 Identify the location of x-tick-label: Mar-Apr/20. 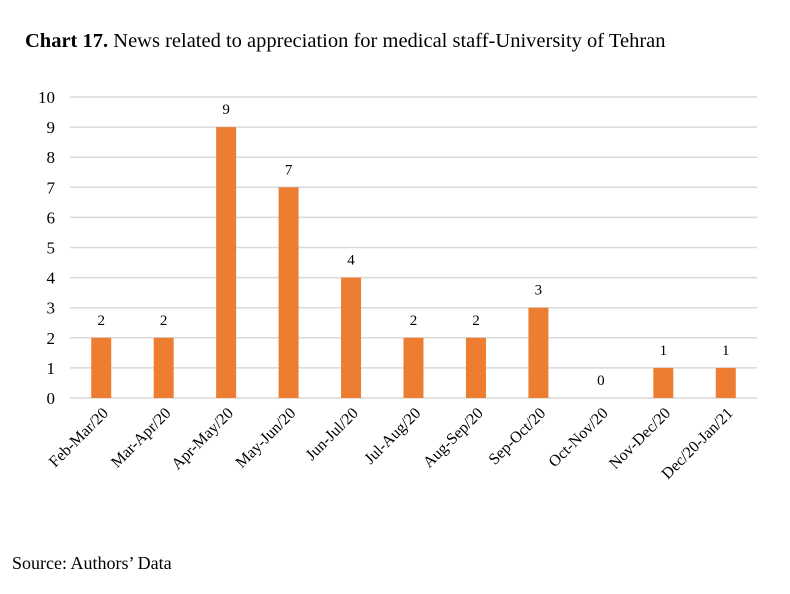
(141, 438).